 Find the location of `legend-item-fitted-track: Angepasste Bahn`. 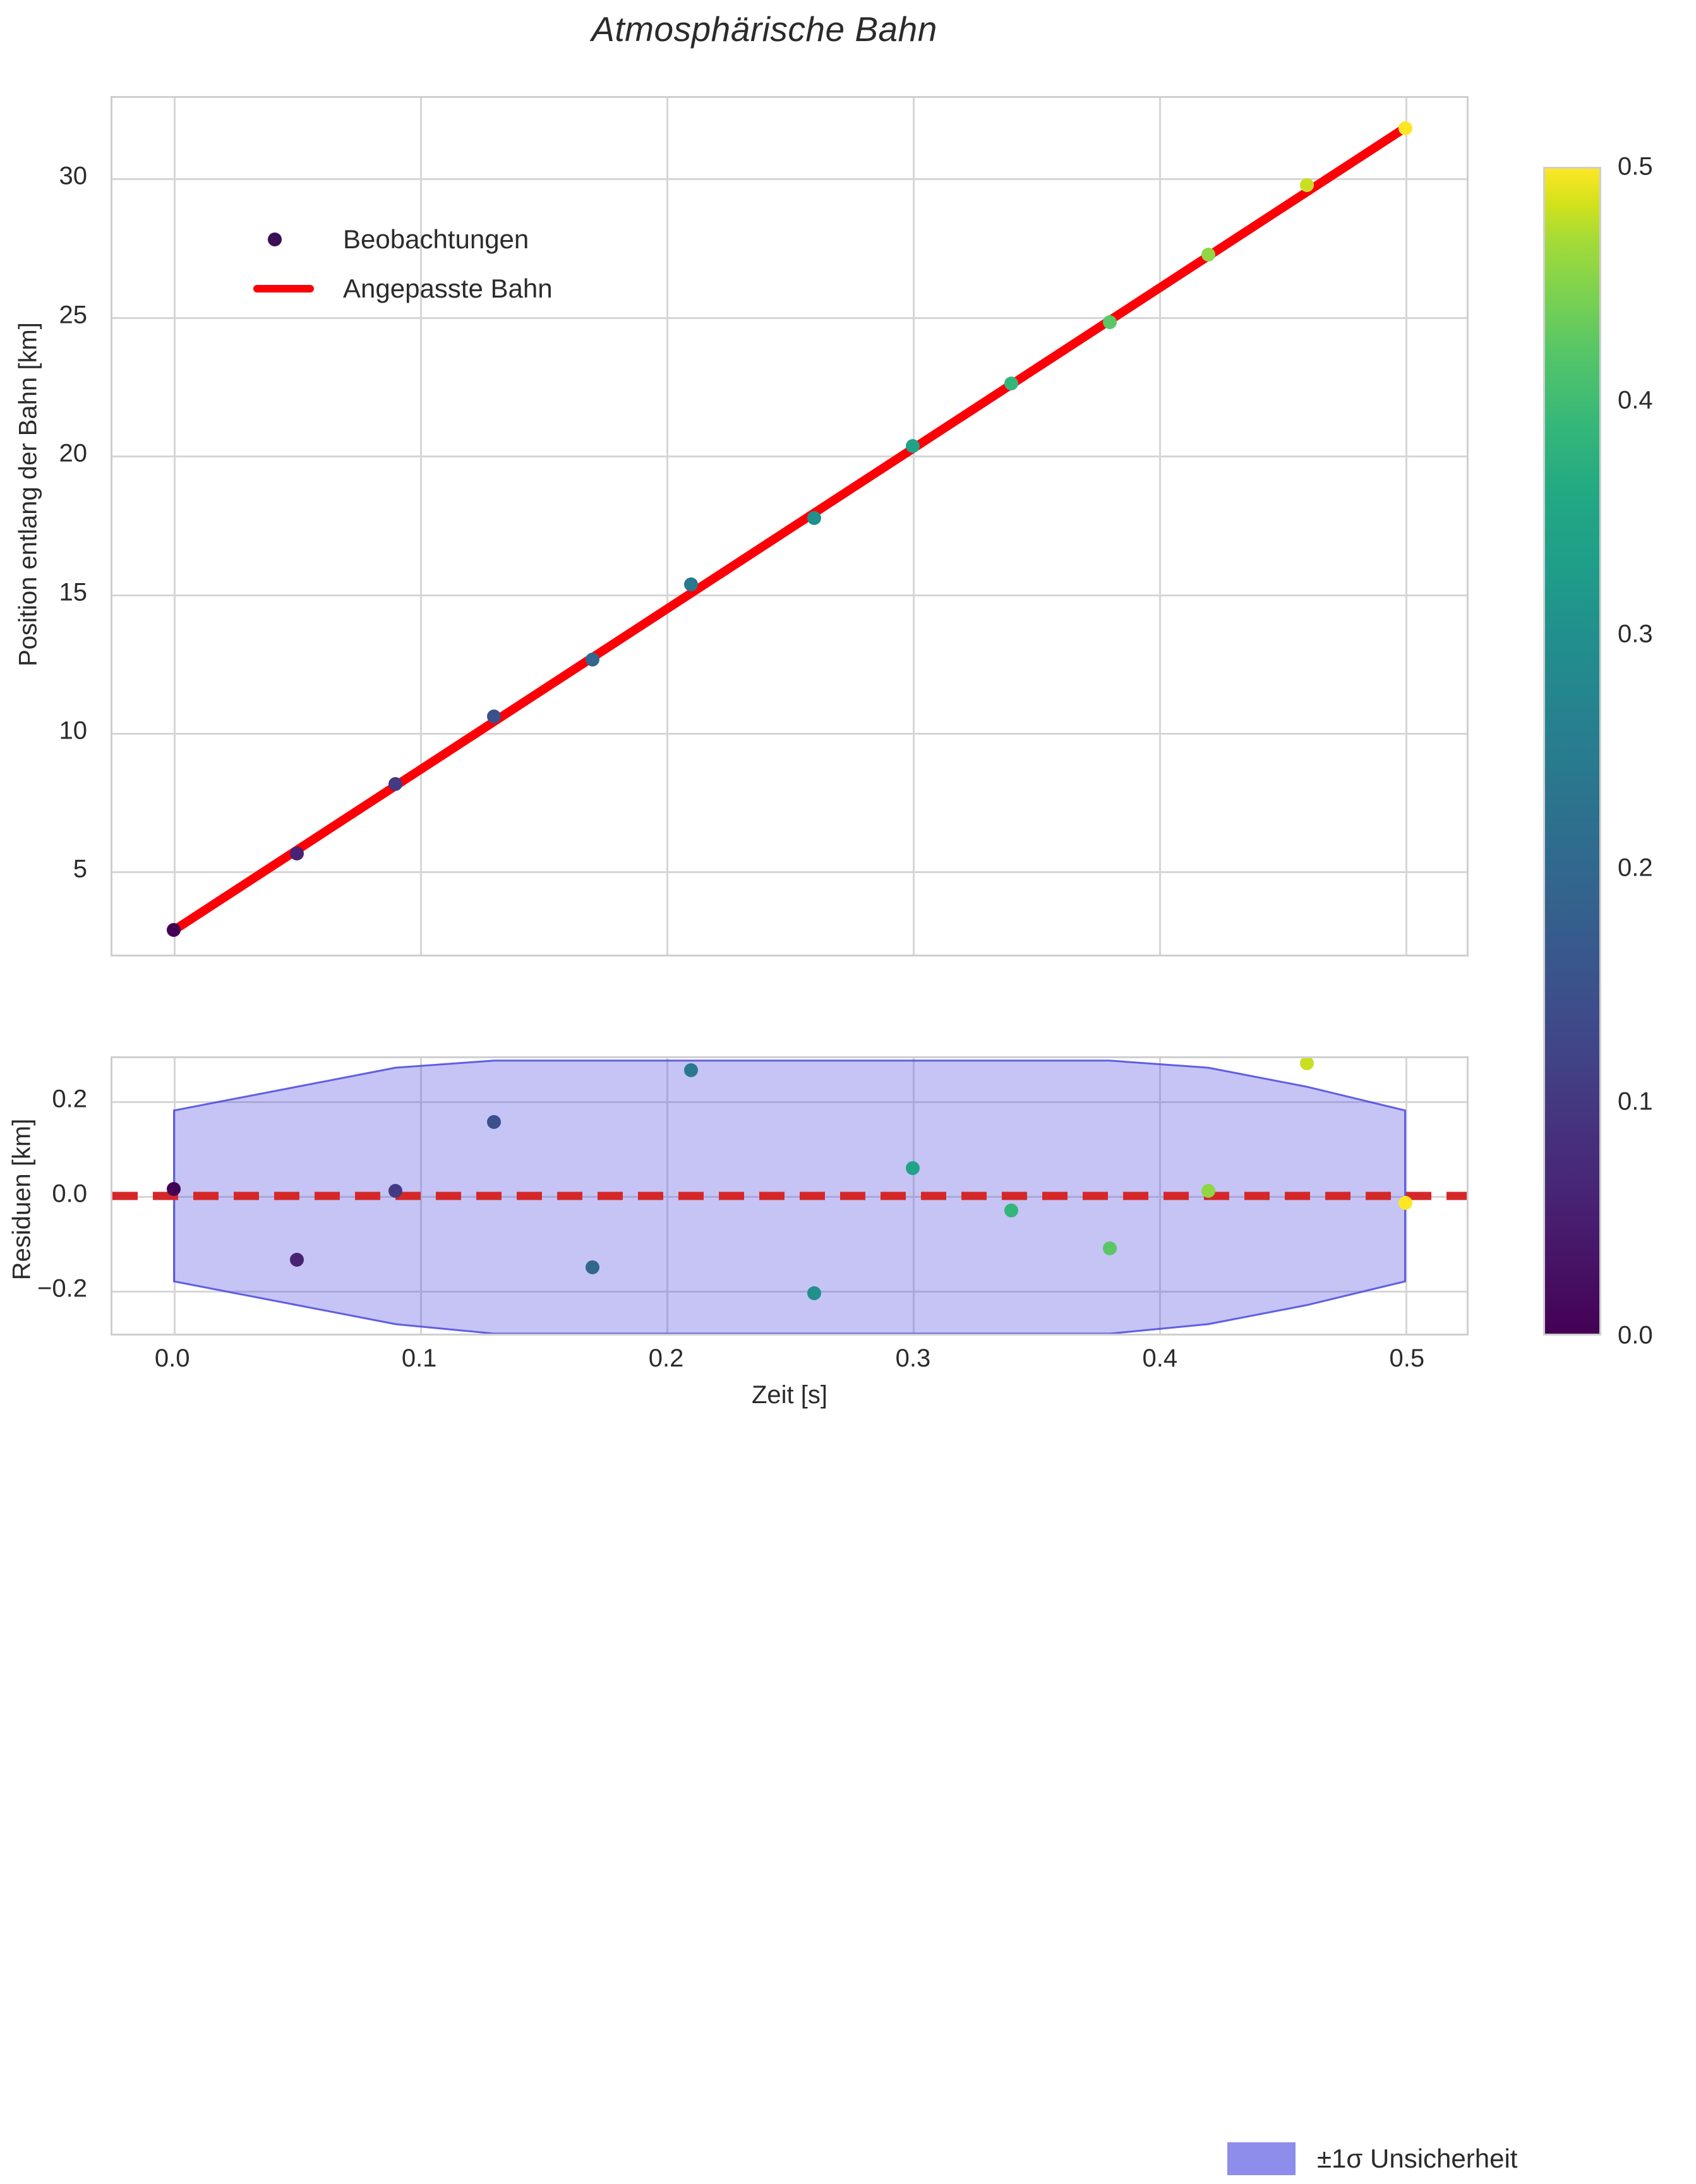

legend-item-fitted-track: Angepasste Bahn is located at coordinates (463, 288).